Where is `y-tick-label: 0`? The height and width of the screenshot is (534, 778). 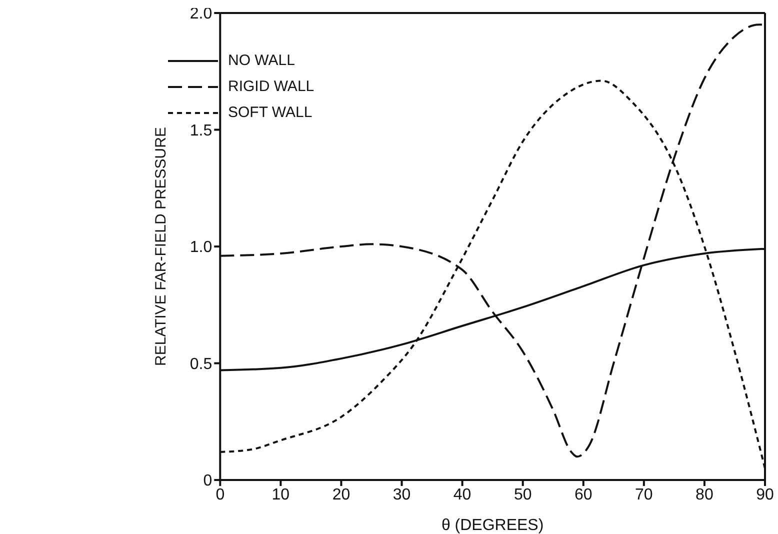
y-tick-label: 0 is located at coordinates (207, 481).